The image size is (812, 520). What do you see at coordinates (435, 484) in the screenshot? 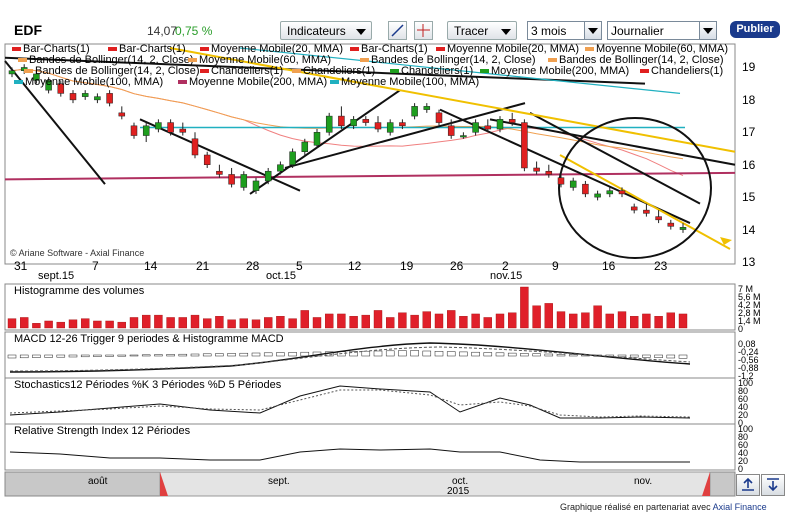
I see `navigator-window` at bounding box center [435, 484].